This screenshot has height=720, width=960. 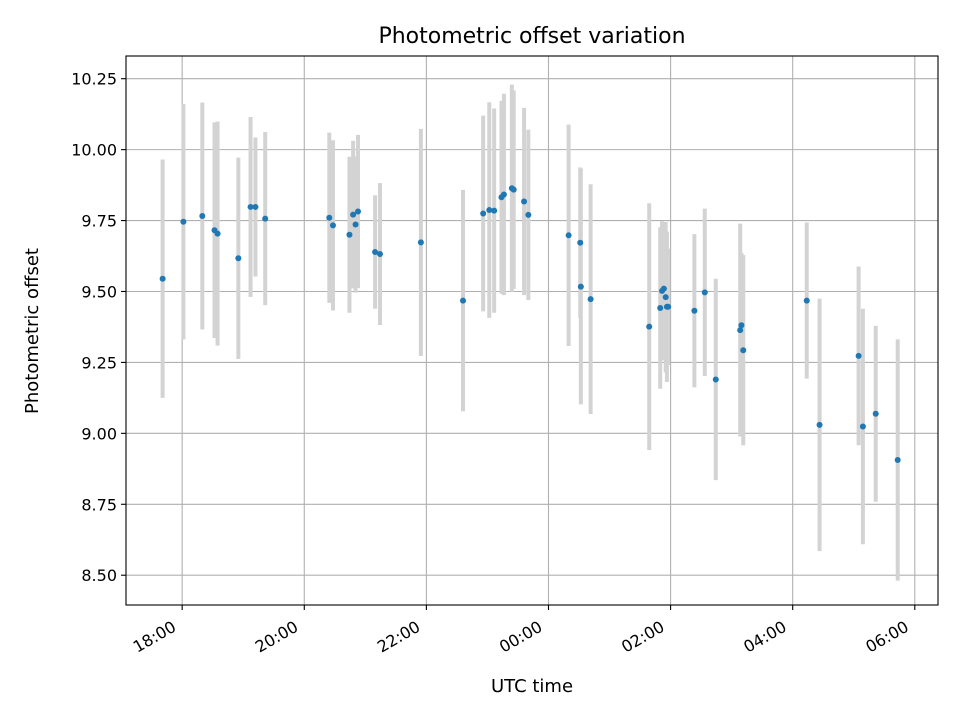 I want to click on chart-title: Photometric offset variation, so click(x=531, y=36).